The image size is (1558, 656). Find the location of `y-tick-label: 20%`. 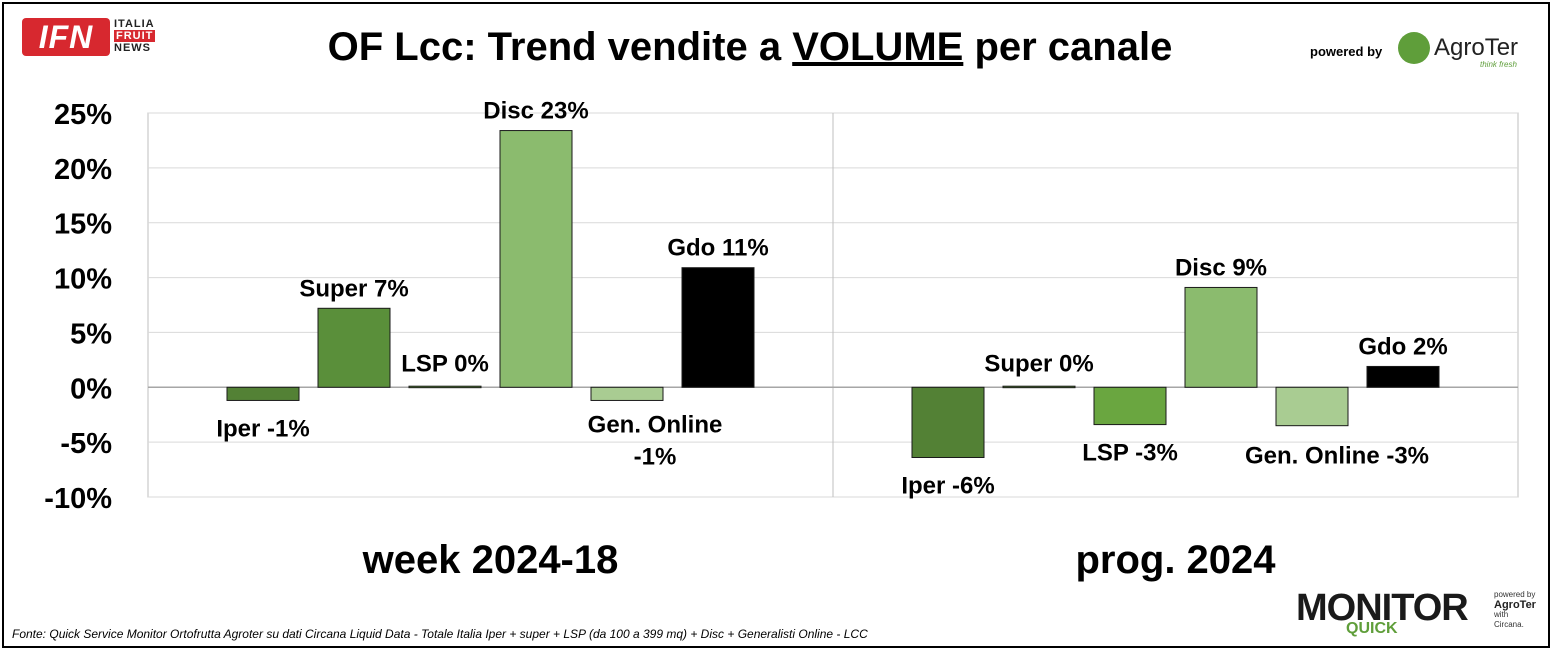

y-tick-label: 20% is located at coordinates (83, 170).